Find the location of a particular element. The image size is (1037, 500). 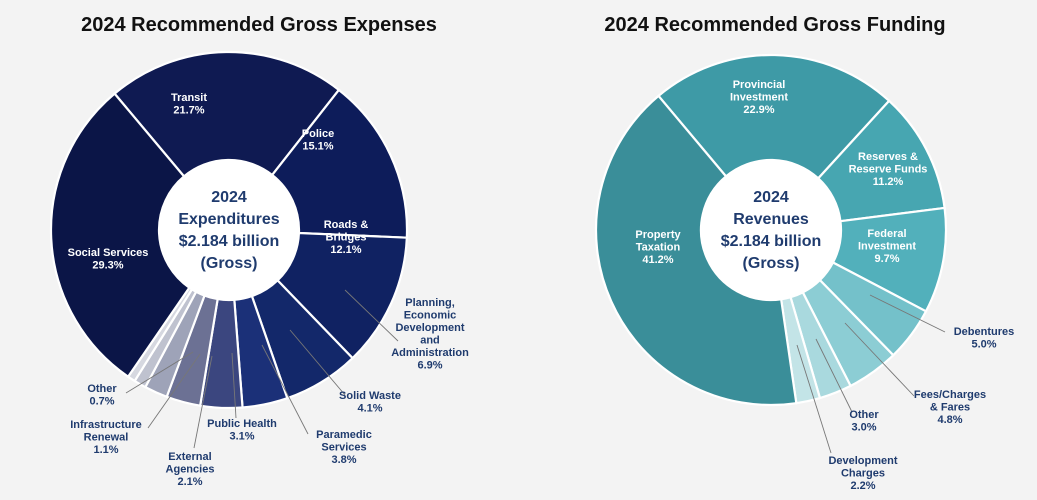

slice-label-paramedic-services: Paramedic Services 3.8% is located at coordinates (344, 447).